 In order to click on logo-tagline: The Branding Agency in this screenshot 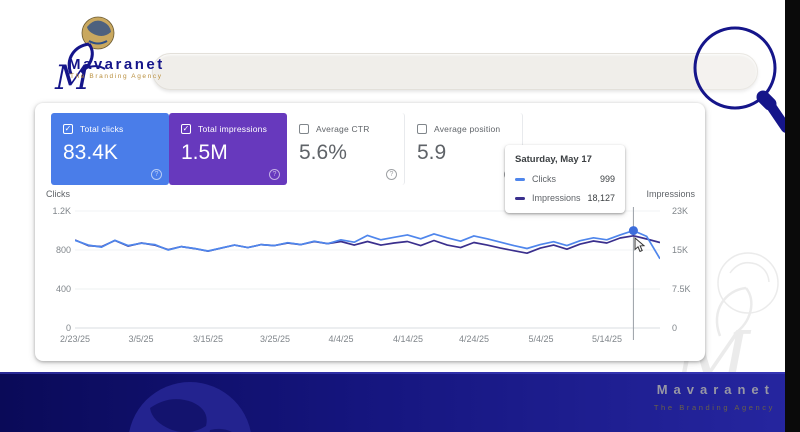, I will do `click(116, 76)`.